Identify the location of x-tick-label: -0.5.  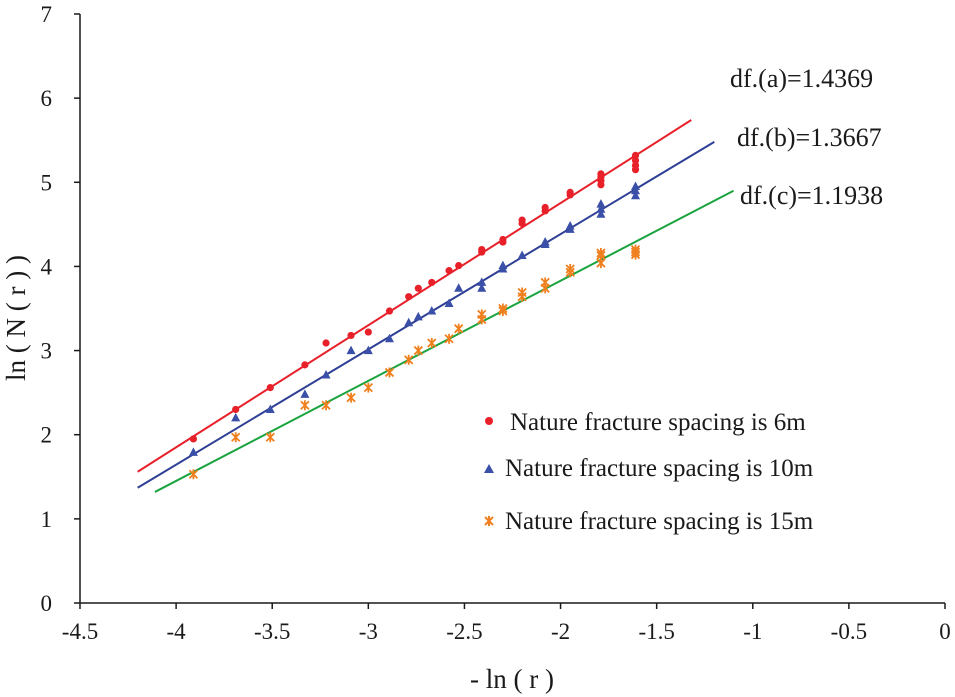
(849, 631).